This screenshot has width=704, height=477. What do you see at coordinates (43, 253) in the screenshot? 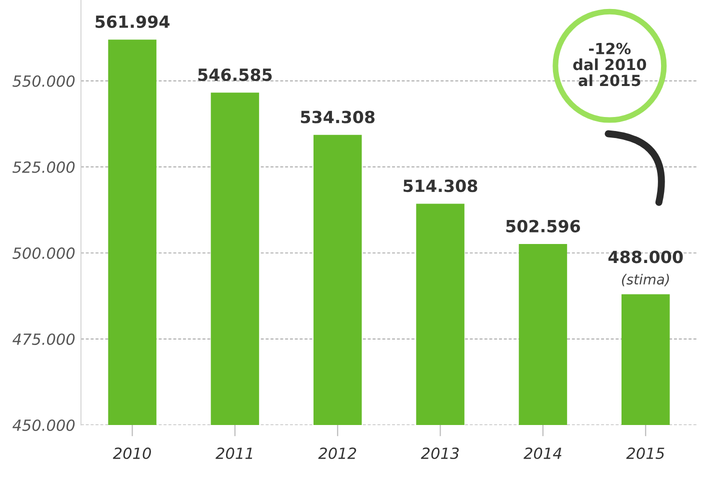
I see `y-tick-label: 500.000` at bounding box center [43, 253].